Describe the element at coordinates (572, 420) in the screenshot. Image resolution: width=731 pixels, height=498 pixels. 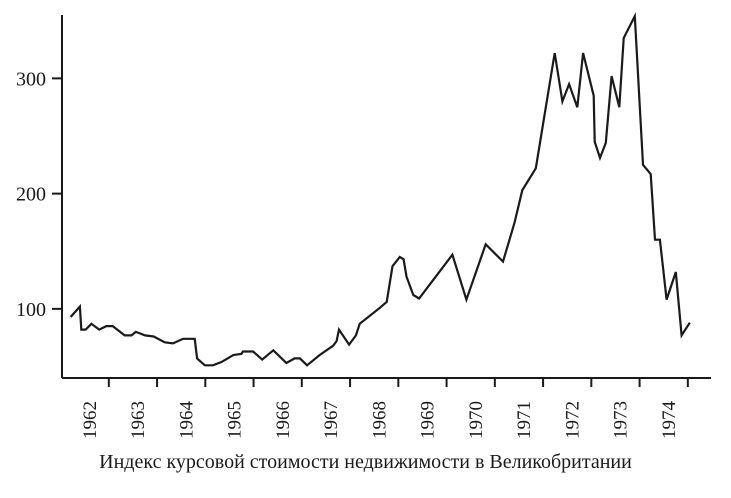
I see `x-tick-label: 1972` at that location.